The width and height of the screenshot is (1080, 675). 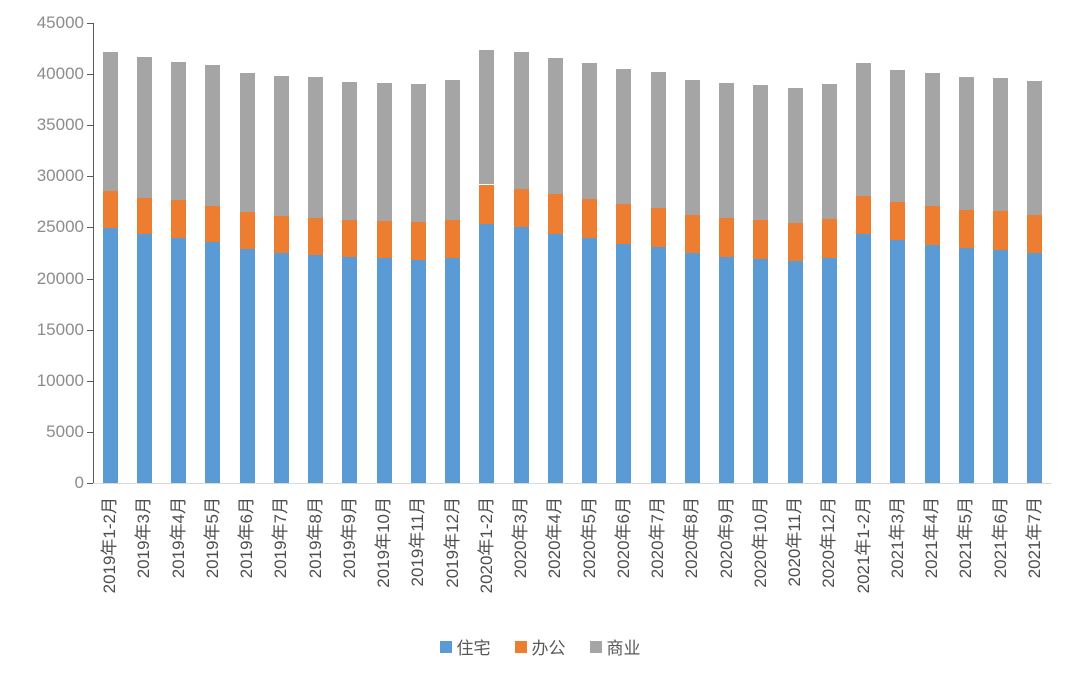 What do you see at coordinates (966, 538) in the screenshot?
I see `x-category-label: 2021年5月` at bounding box center [966, 538].